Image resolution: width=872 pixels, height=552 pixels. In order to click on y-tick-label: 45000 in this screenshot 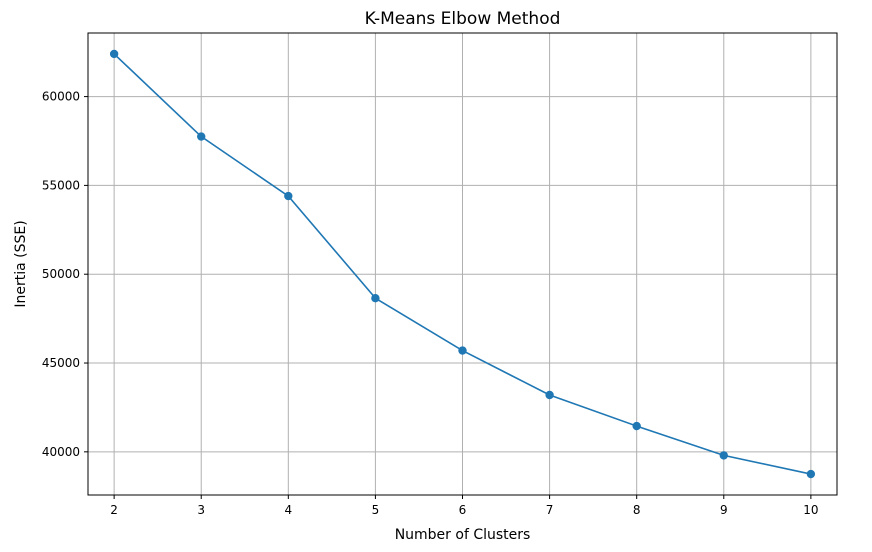, I will do `click(61, 363)`.